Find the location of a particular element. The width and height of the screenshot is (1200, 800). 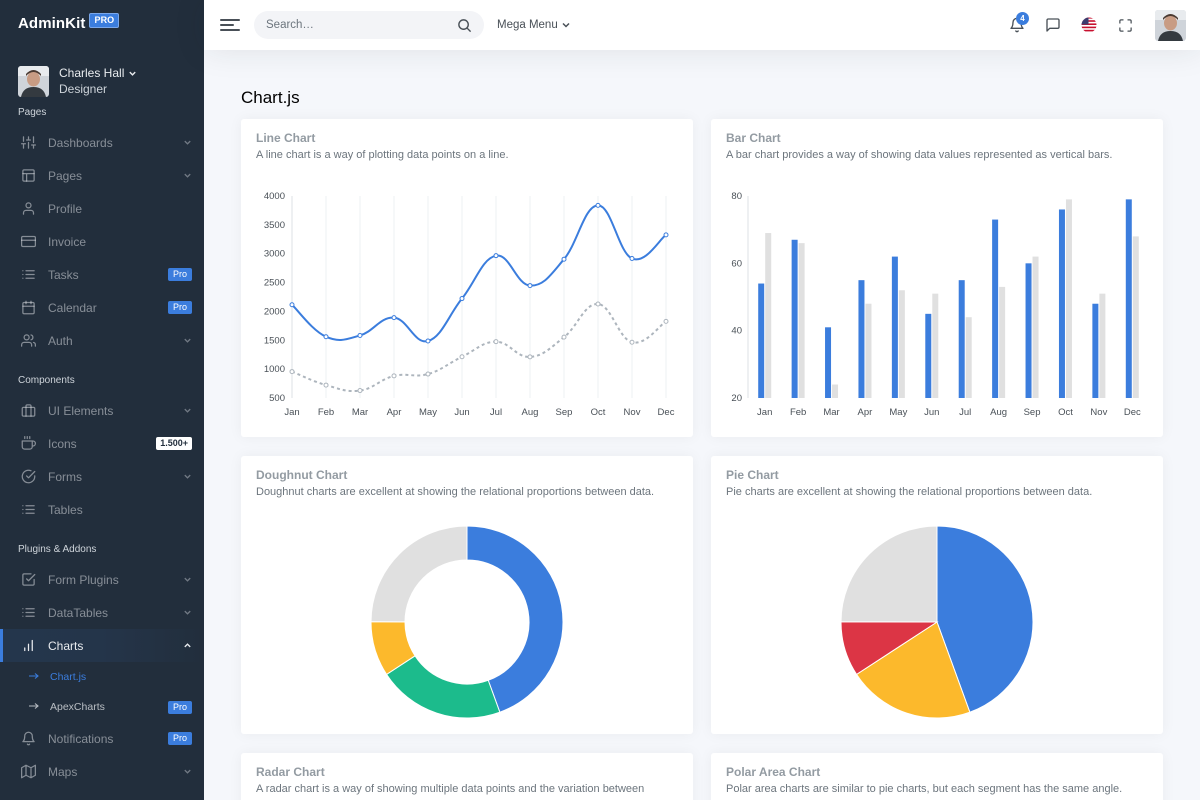

sidebar-item-label: Charts is located at coordinates (66, 645).